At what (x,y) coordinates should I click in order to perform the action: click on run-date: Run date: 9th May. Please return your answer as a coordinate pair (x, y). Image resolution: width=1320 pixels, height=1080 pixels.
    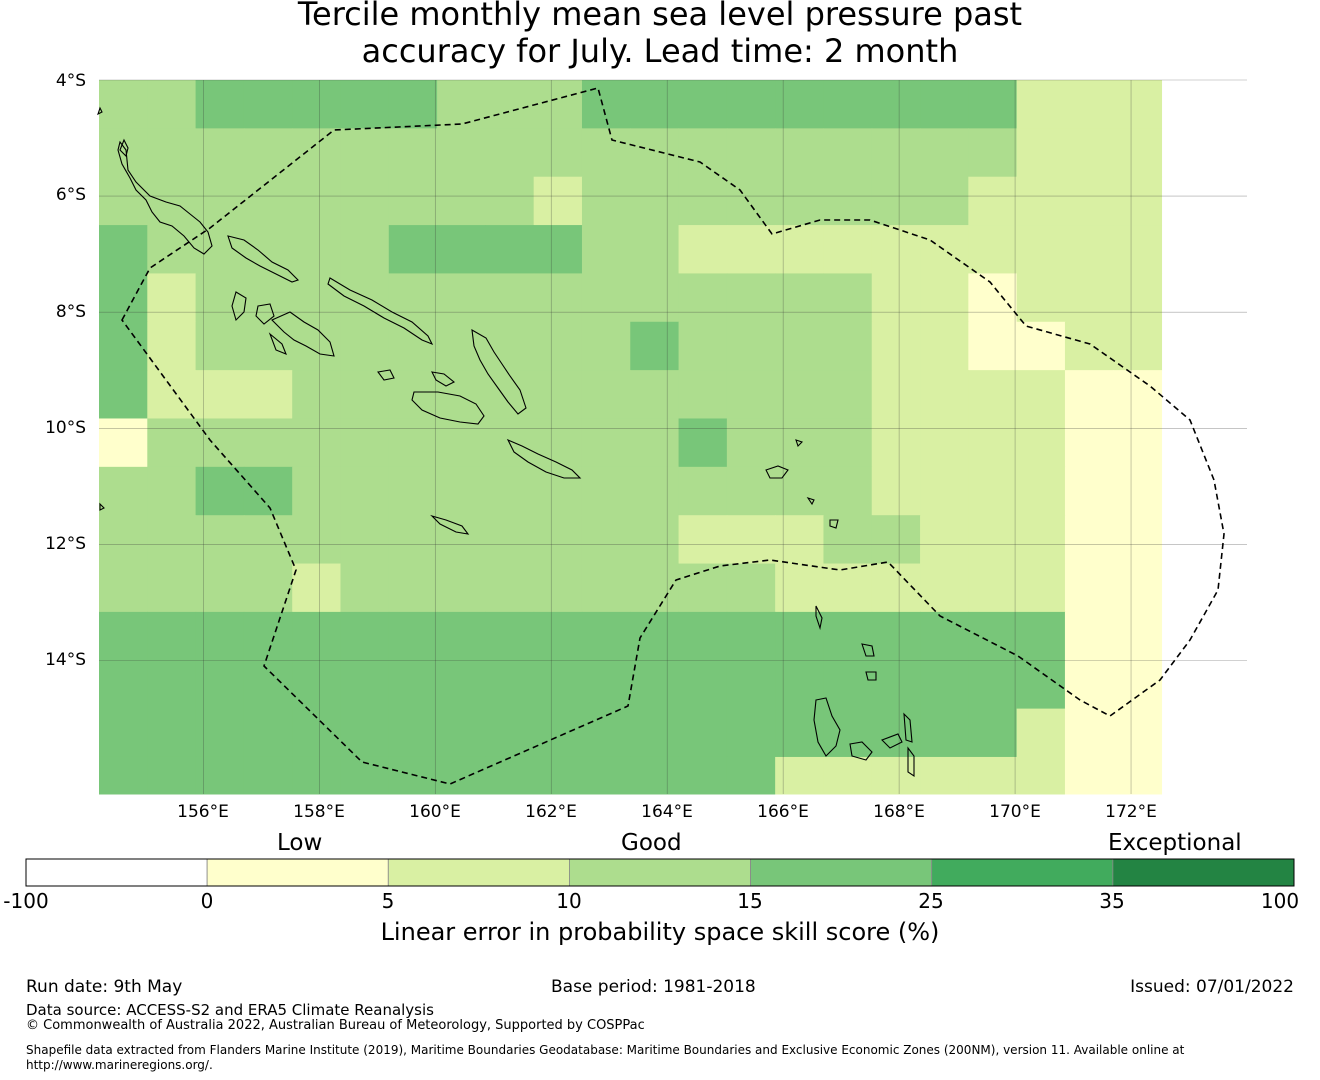
    Looking at the image, I should click on (104, 987).